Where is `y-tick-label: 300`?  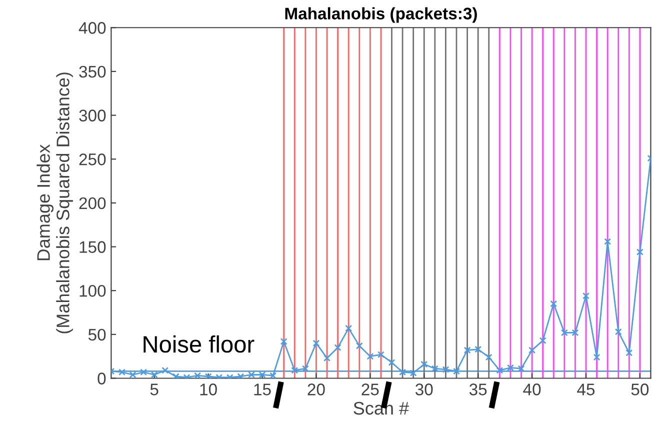 y-tick-label: 300 is located at coordinates (92, 116).